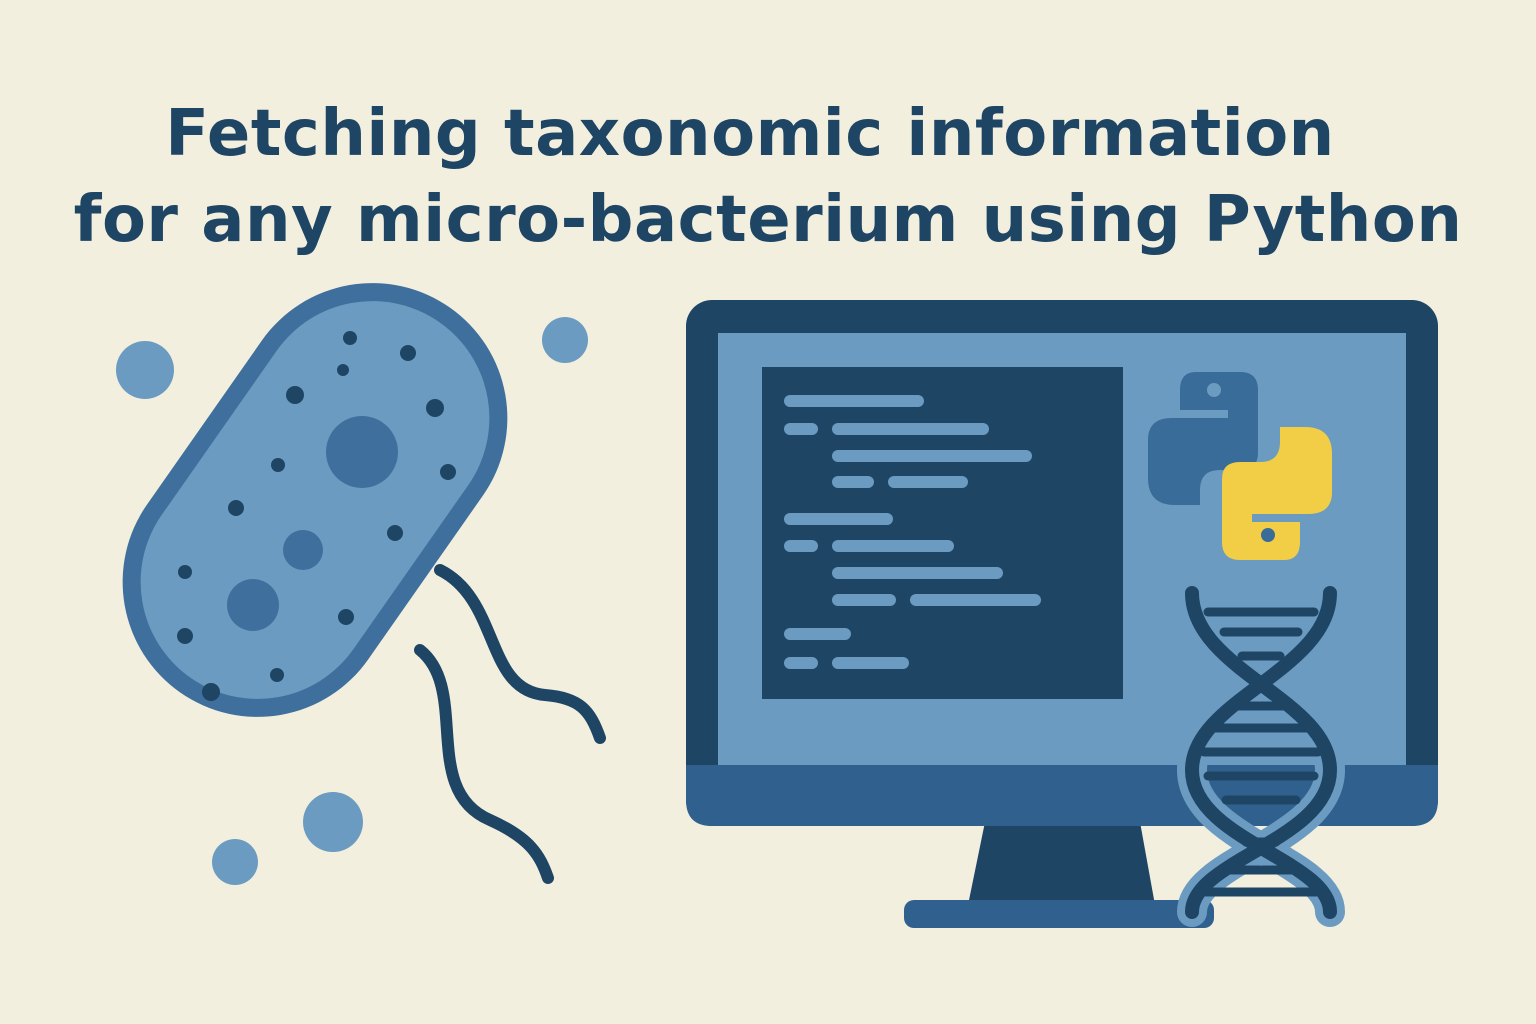 Image resolution: width=1536 pixels, height=1024 pixels. Describe the element at coordinates (912, 532) in the screenshot. I see `code-lines` at that location.